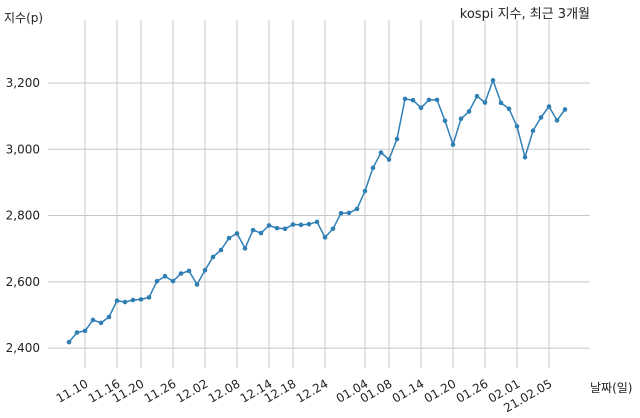  What do you see at coordinates (224, 390) in the screenshot?
I see `x-tick-label: 12.08` at bounding box center [224, 390].